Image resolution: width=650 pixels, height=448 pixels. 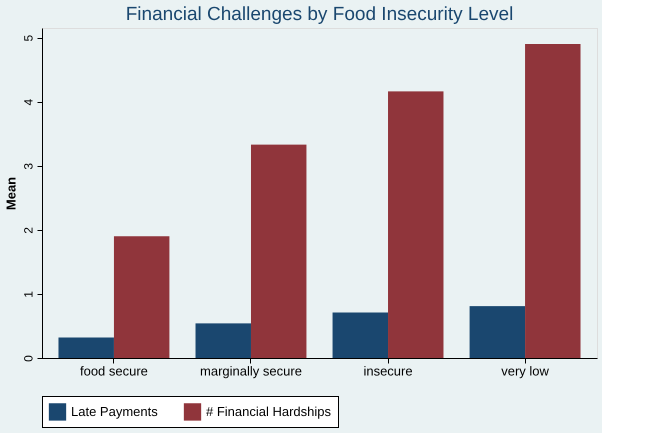 What do you see at coordinates (29, 358) in the screenshot?
I see `y-tick-label: 0` at bounding box center [29, 358].